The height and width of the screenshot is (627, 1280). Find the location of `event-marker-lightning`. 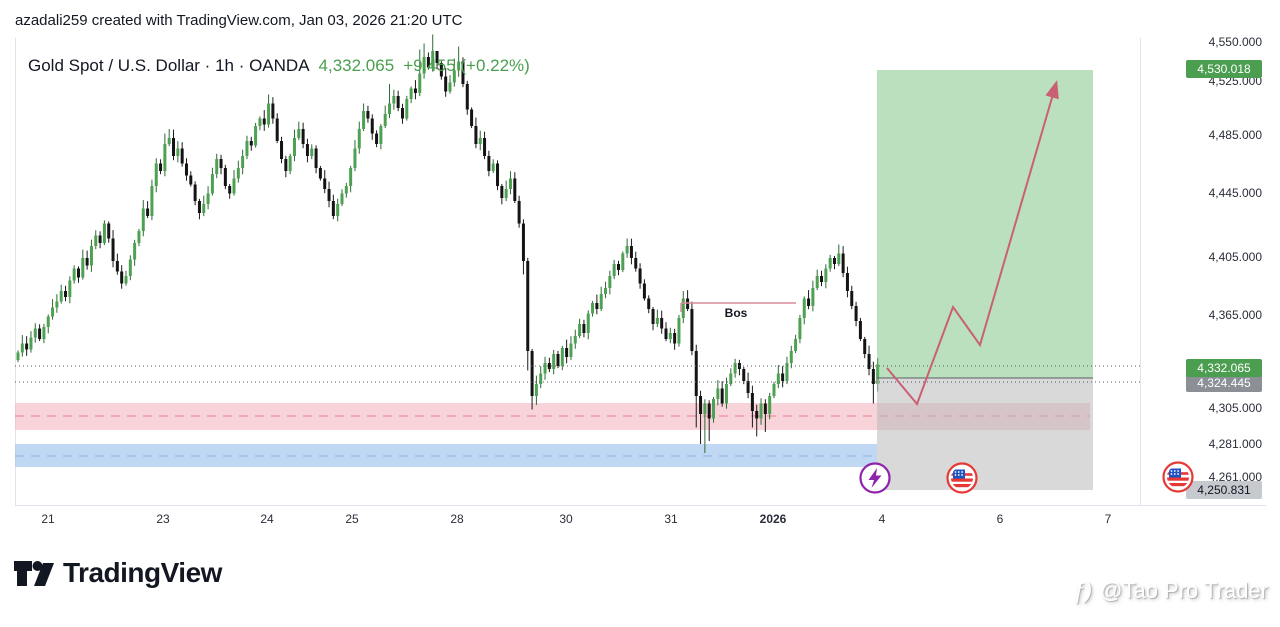

event-marker-lightning is located at coordinates (875, 478).